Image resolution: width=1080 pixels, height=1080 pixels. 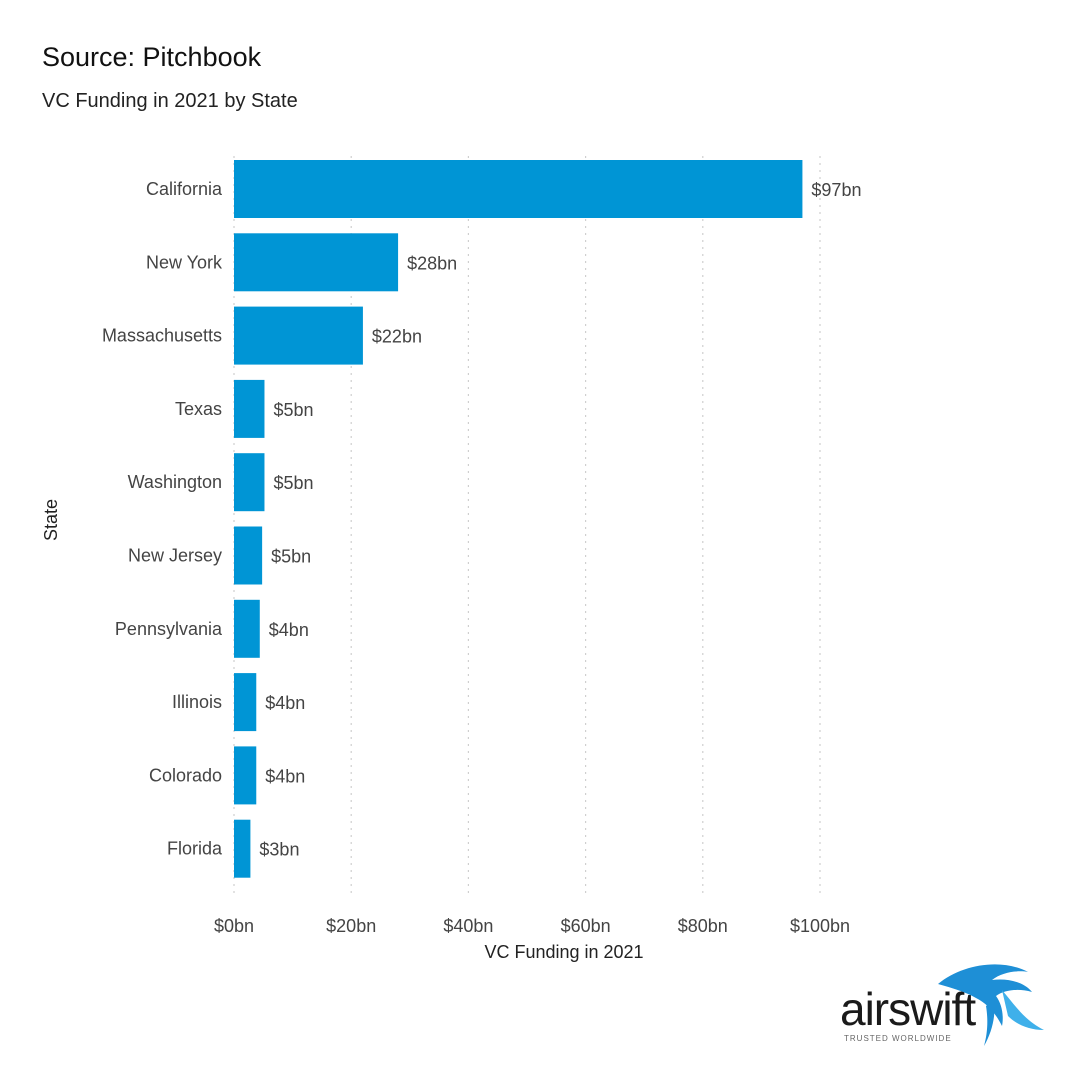 I want to click on value-label: $22bn, so click(x=397, y=337).